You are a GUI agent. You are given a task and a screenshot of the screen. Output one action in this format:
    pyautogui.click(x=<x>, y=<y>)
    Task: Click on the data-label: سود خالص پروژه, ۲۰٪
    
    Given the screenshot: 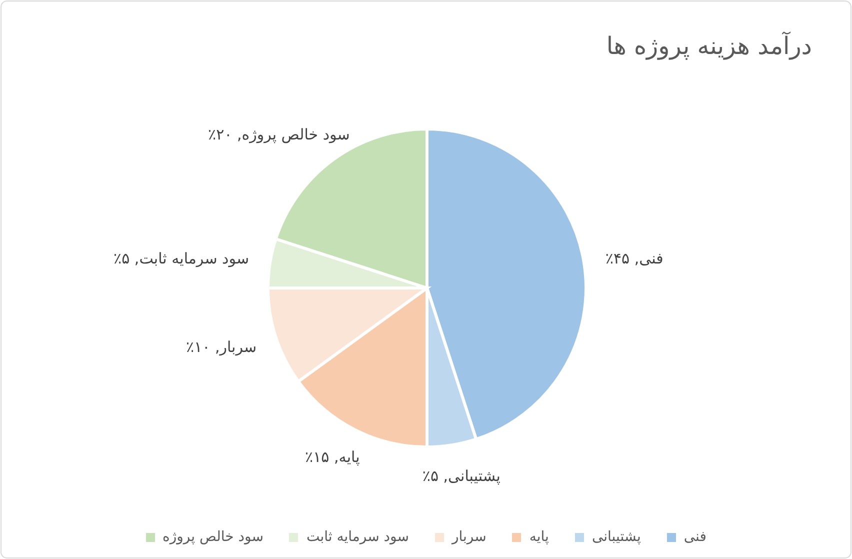 What is the action you would take?
    pyautogui.click(x=279, y=134)
    